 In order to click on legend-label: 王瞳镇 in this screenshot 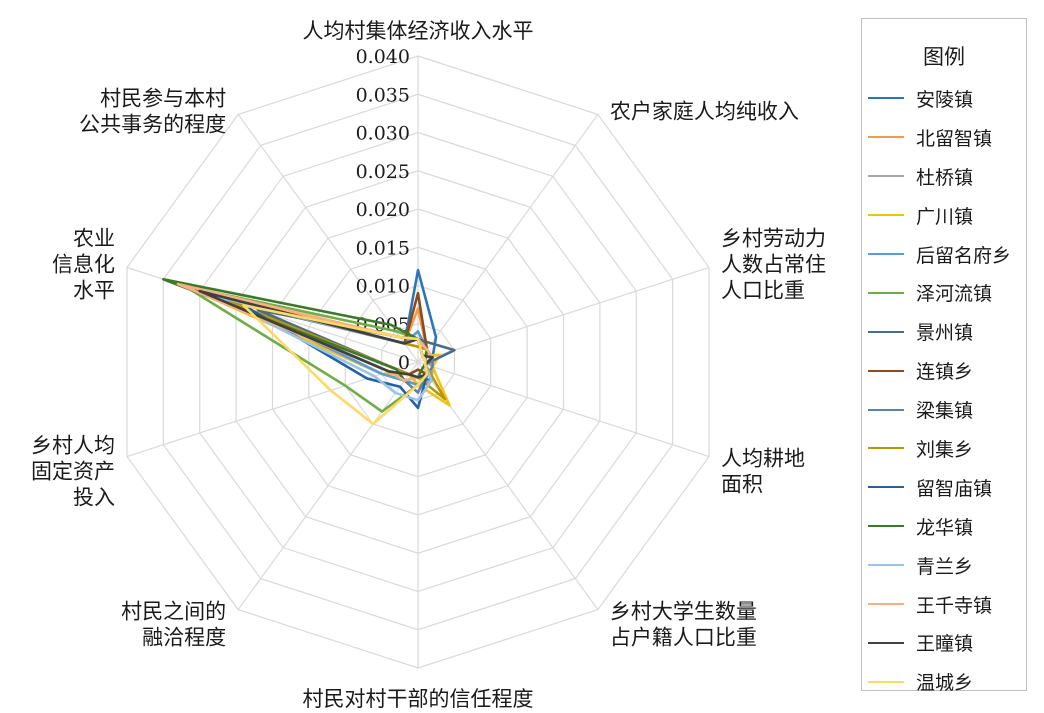, I will do `click(945, 644)`.